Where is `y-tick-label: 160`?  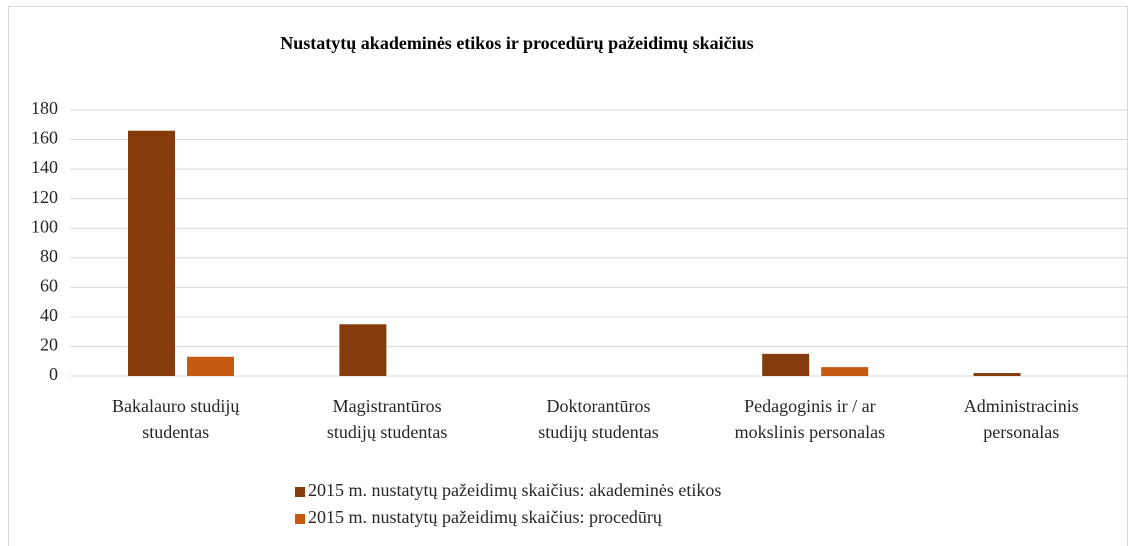 y-tick-label: 160 is located at coordinates (44, 138).